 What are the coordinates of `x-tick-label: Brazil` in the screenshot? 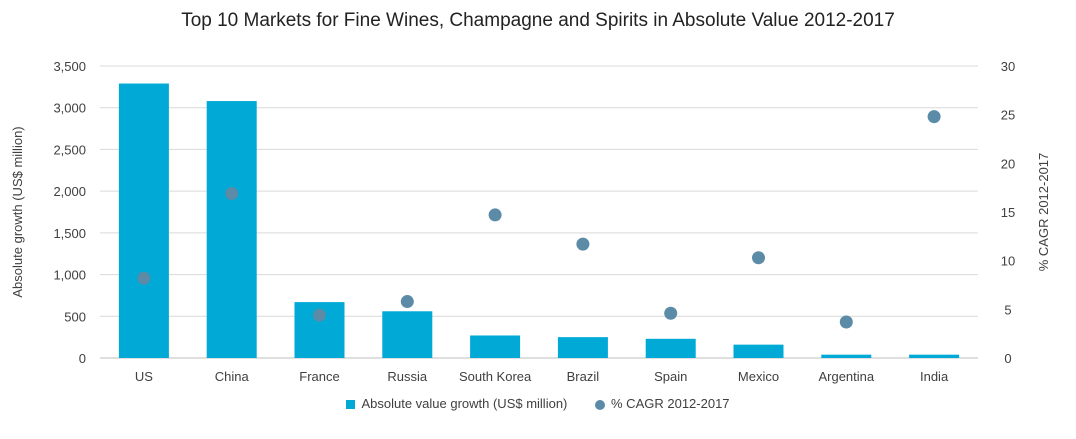 It's located at (583, 376).